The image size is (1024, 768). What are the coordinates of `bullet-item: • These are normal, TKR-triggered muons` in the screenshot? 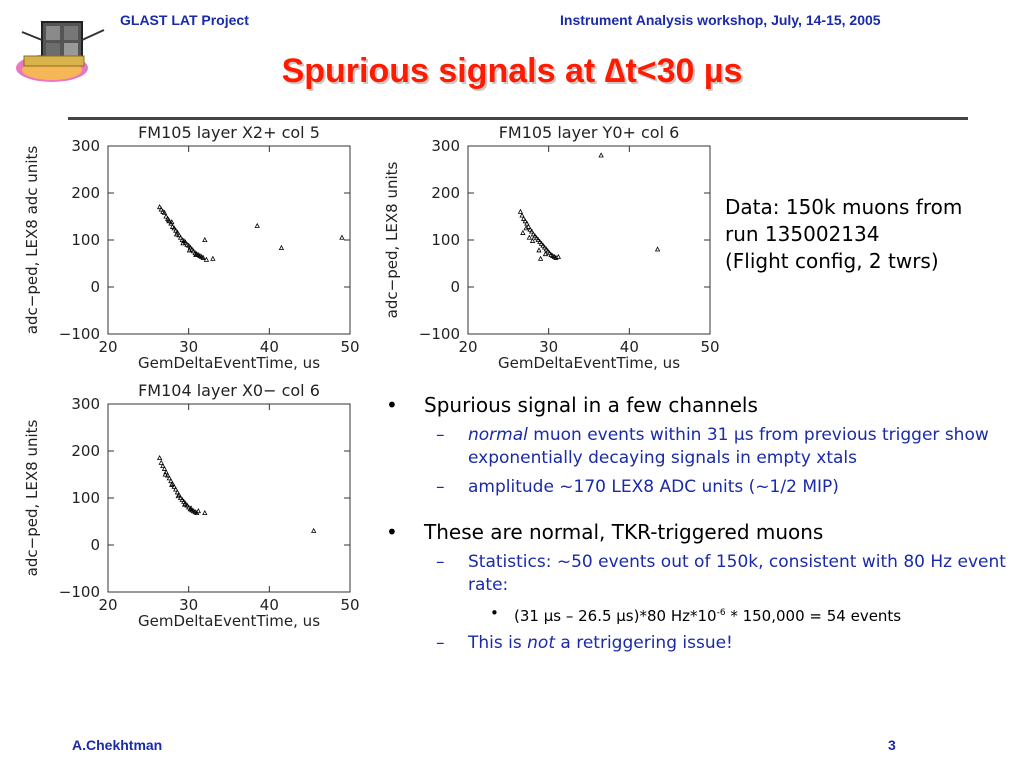 It's located at (696, 532).